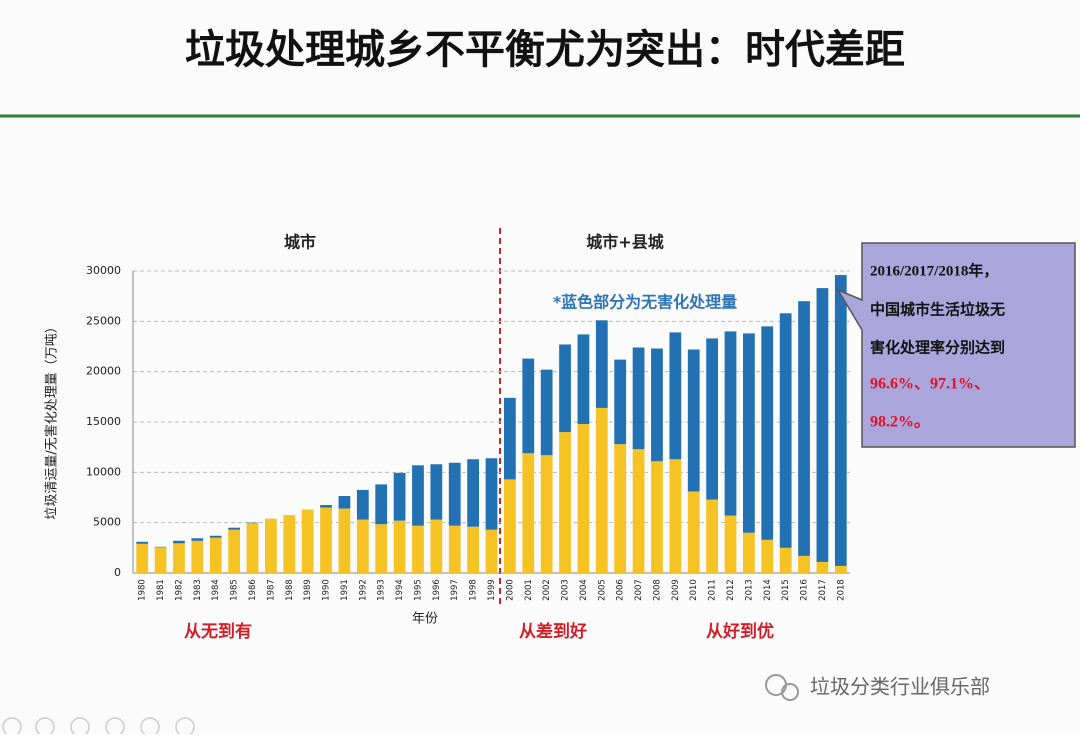 This screenshot has height=738, width=1080. I want to click on x-tick-label: 1985, so click(235, 590).